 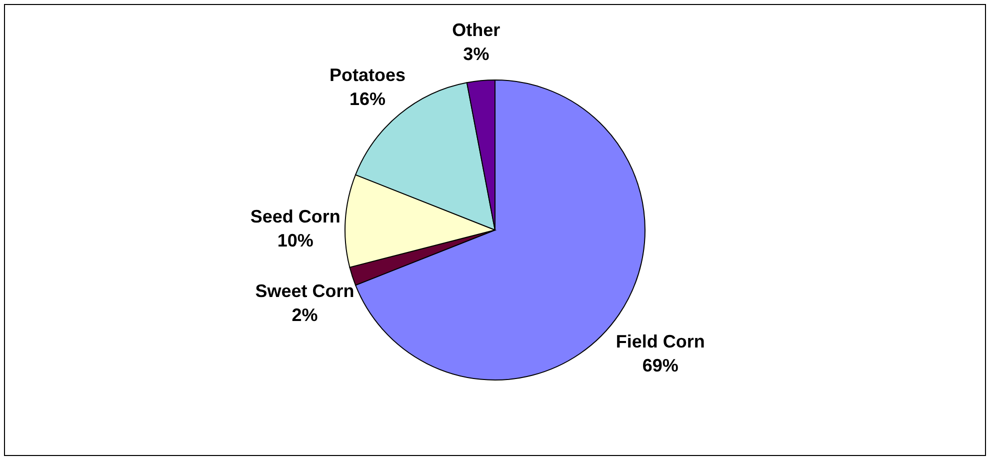 What do you see at coordinates (368, 74) in the screenshot?
I see `slice-label: Potatoes` at bounding box center [368, 74].